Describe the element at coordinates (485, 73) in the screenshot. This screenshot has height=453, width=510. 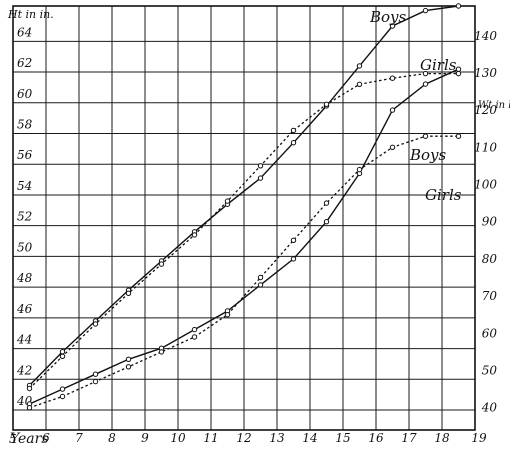
I see `weight-tick-label: 130` at that location.